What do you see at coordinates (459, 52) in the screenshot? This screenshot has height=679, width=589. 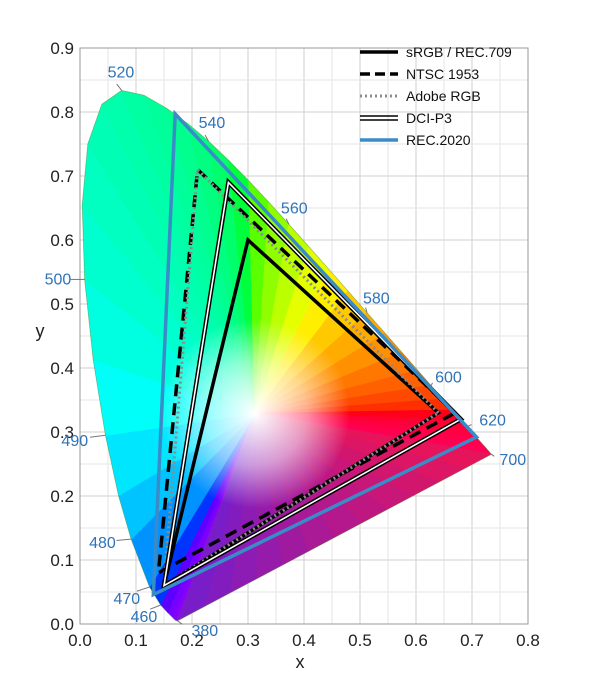 I see `legend-label: sRGB / REC.709` at bounding box center [459, 52].